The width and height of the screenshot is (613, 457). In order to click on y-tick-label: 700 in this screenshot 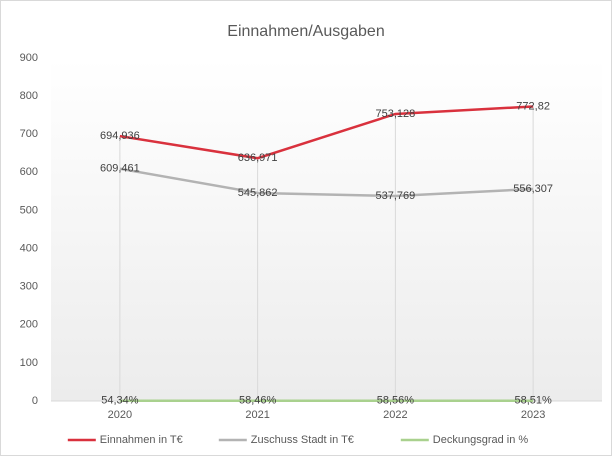, I will do `click(29, 134)`.